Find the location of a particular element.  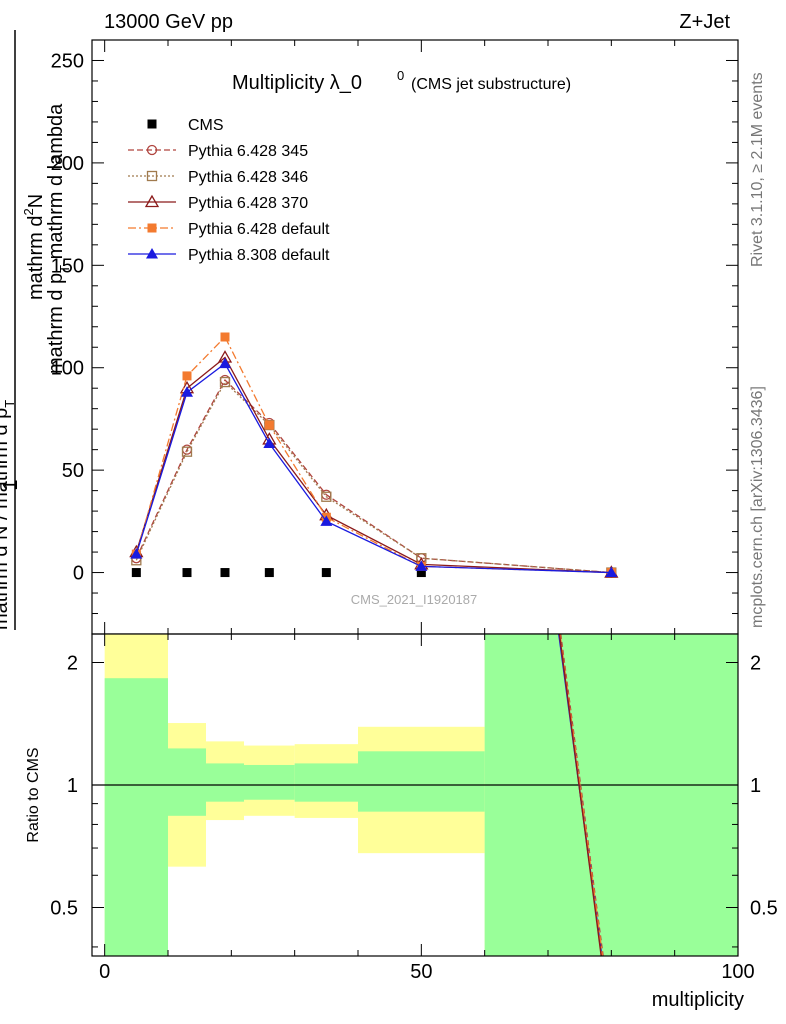

y-tick-label: 250 is located at coordinates (67, 61).